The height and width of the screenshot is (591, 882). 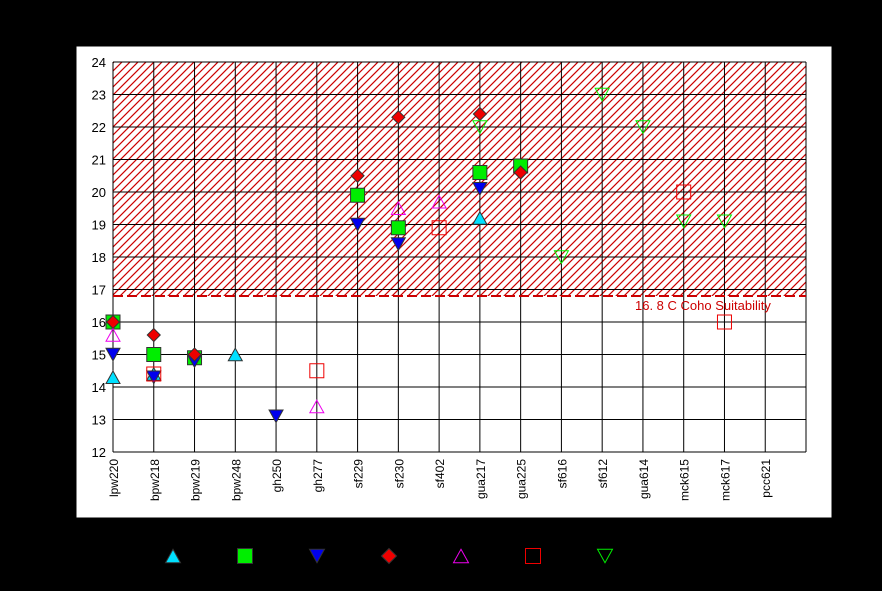 What do you see at coordinates (155, 480) in the screenshot?
I see `x-tick-label: bpw218` at bounding box center [155, 480].